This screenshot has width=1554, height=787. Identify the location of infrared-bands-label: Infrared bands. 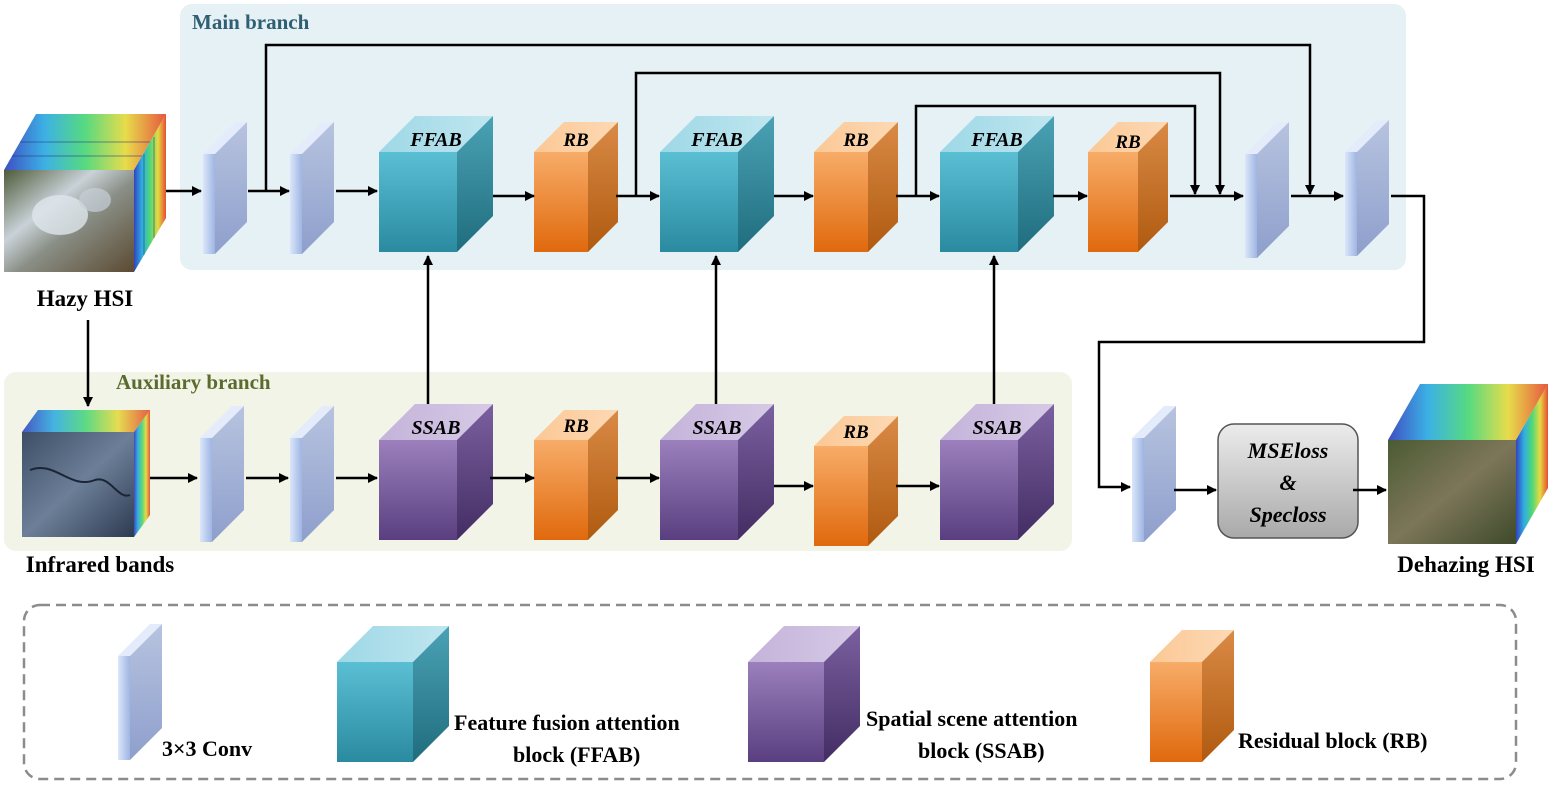
(100, 564).